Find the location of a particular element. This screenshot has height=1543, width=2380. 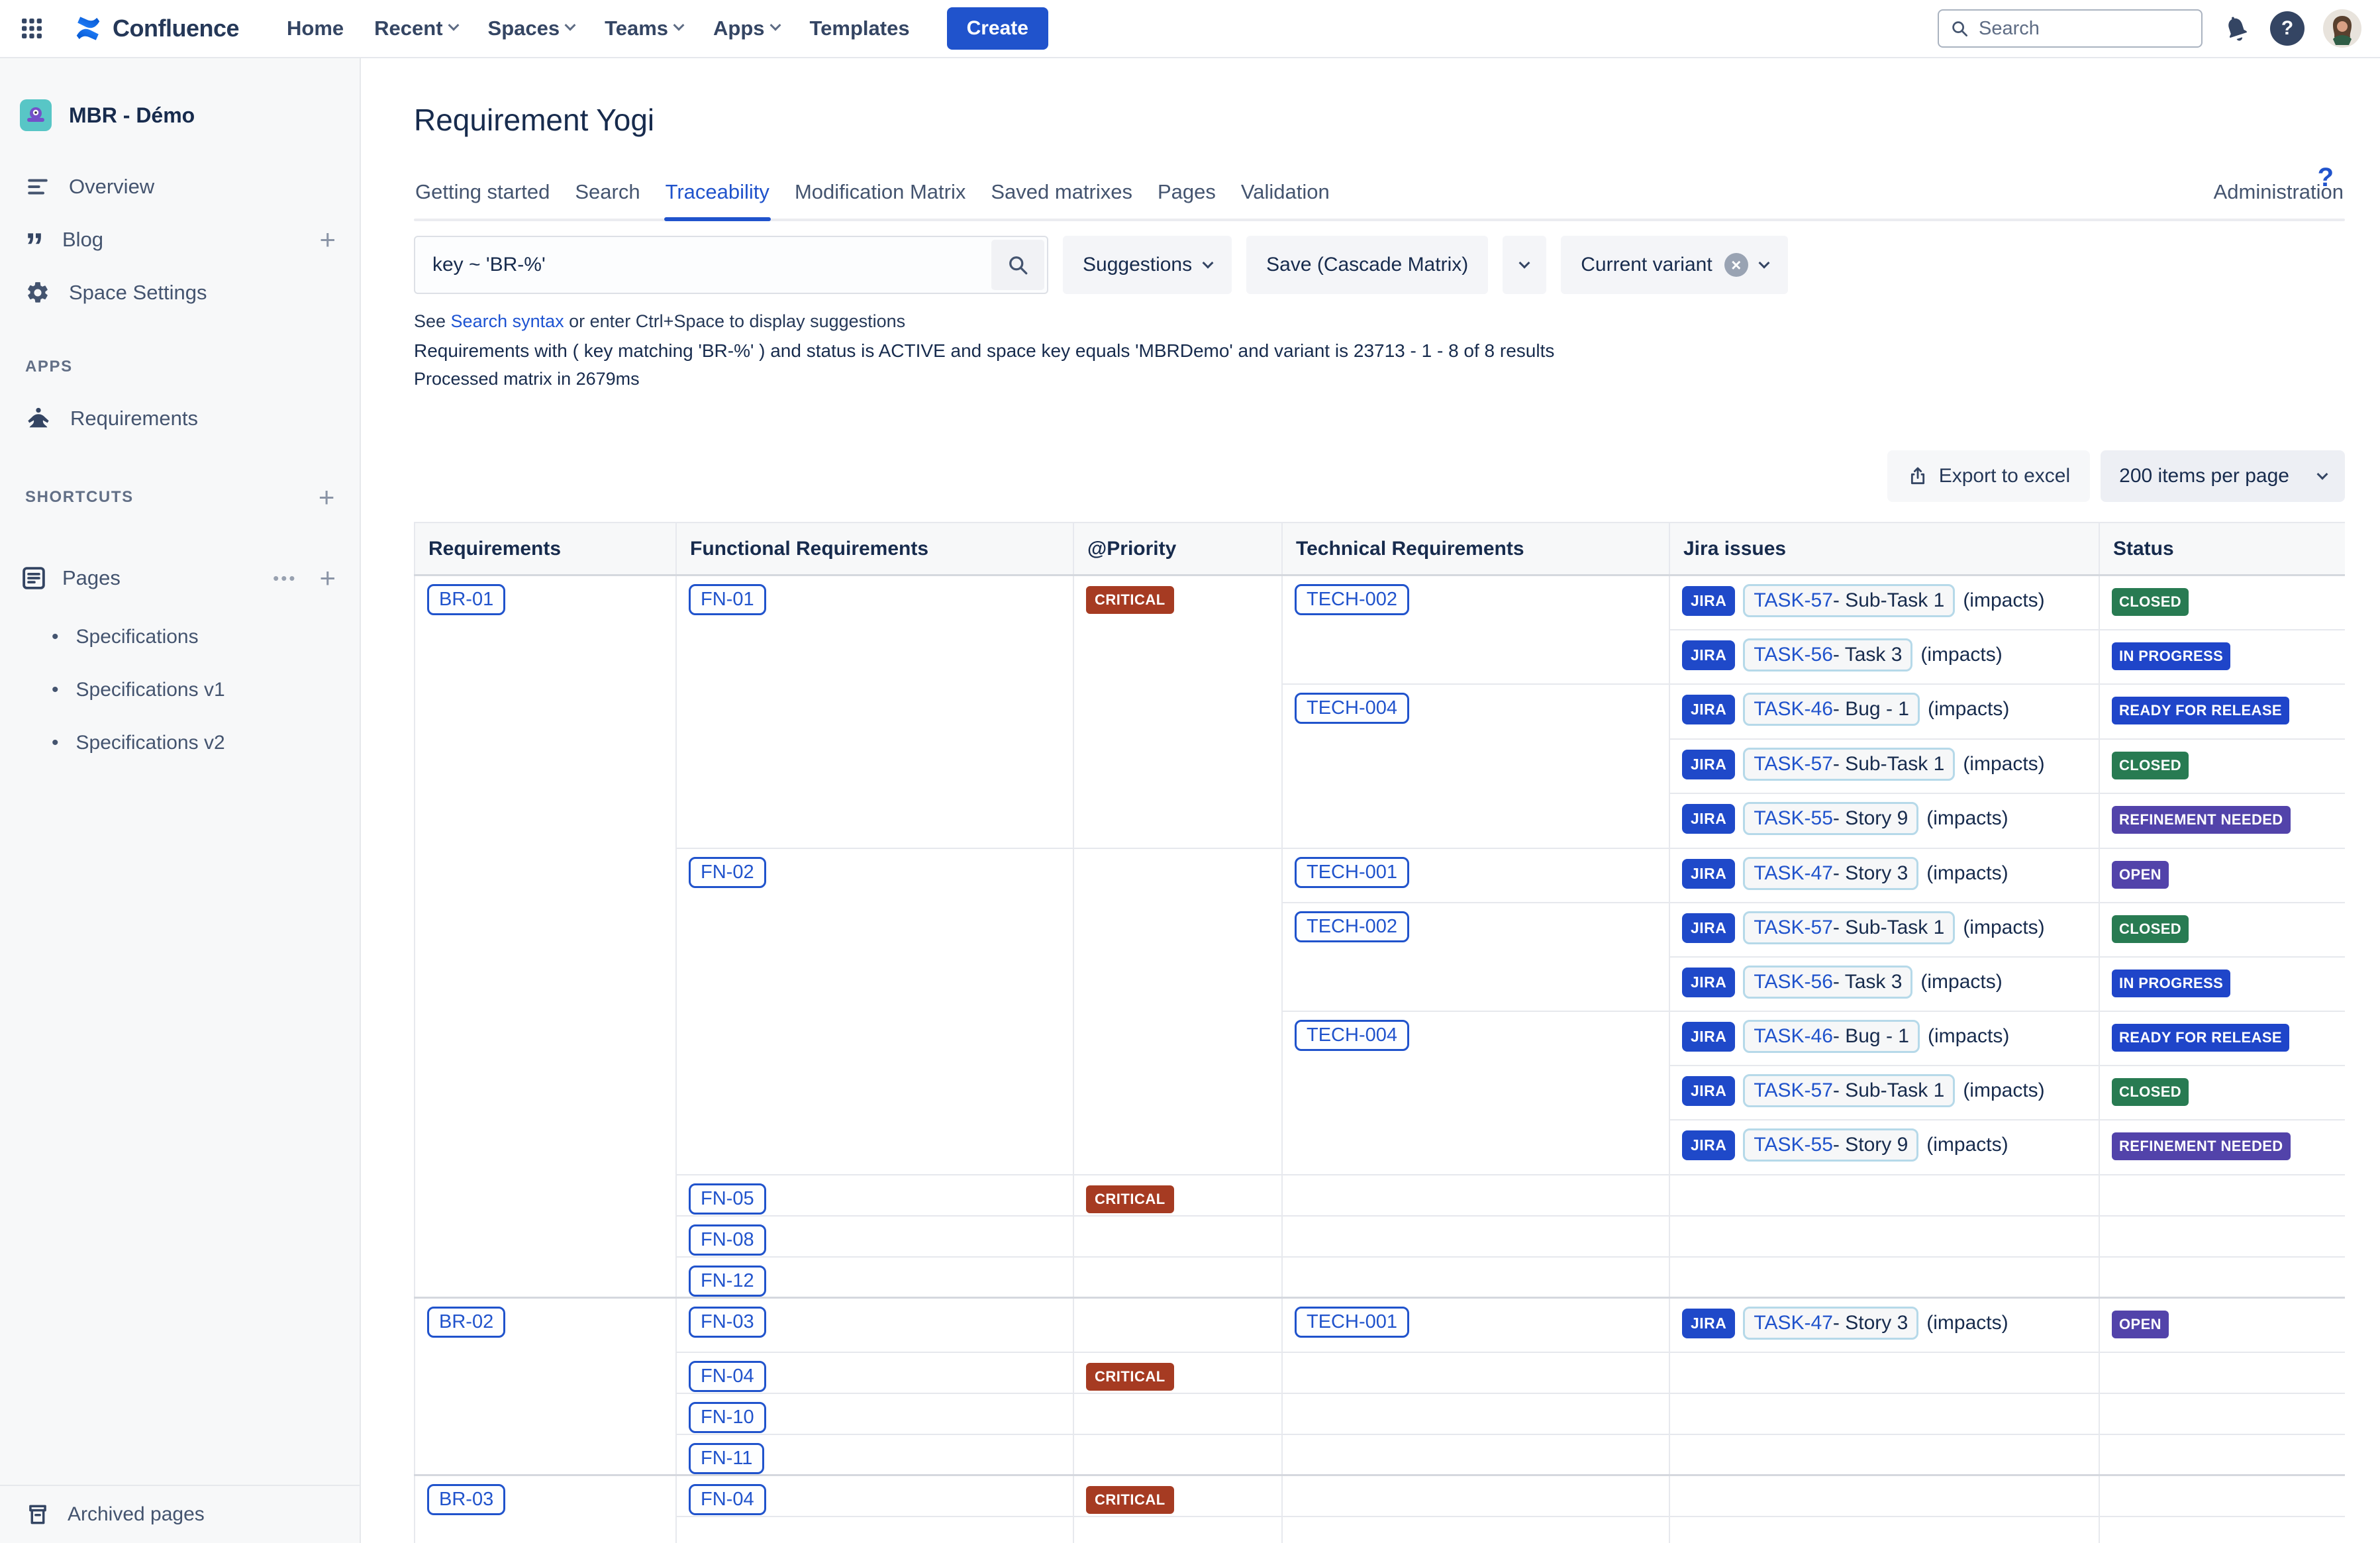

export-to-excel-button: Export to excel is located at coordinates (1989, 476).